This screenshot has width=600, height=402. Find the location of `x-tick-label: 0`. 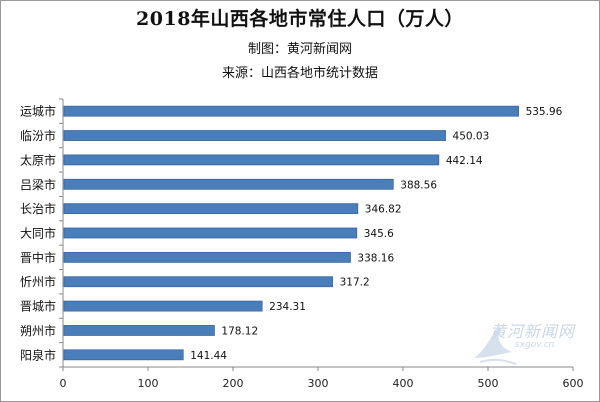

x-tick-label: 0 is located at coordinates (63, 383).